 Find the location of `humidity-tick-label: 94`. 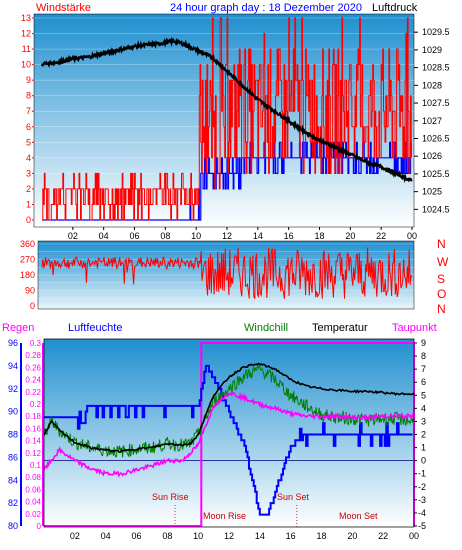

humidity-tick-label: 94 is located at coordinates (13, 366).